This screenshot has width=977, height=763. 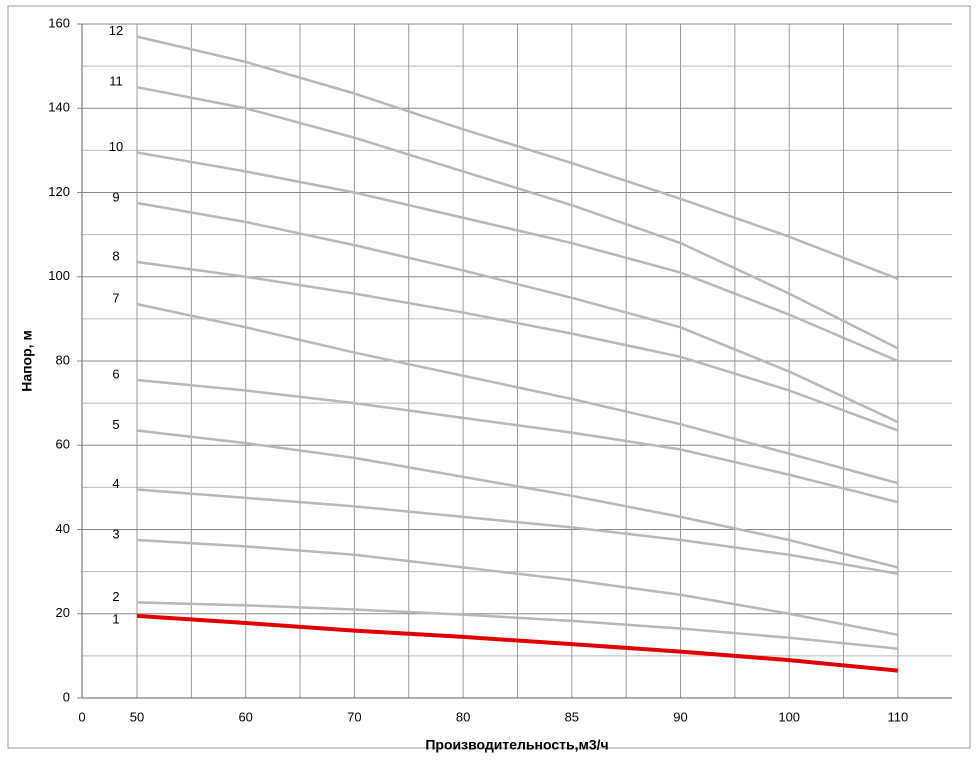 What do you see at coordinates (115, 618) in the screenshot?
I see `series-label: 1` at bounding box center [115, 618].